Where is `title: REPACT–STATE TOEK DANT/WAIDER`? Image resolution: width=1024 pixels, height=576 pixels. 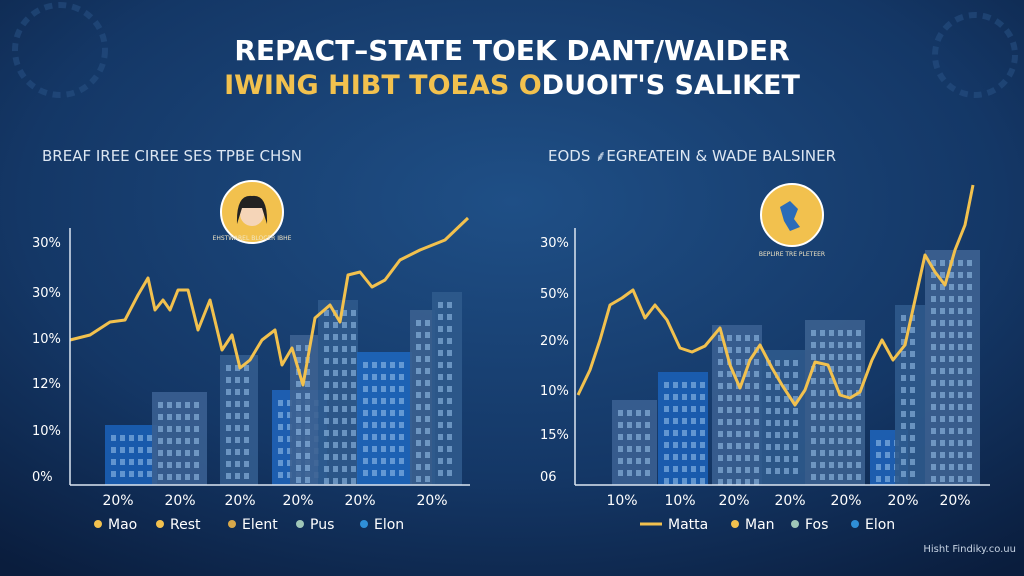
title: REPACT–STATE TOEK DANT/WAIDER is located at coordinates (511, 50).